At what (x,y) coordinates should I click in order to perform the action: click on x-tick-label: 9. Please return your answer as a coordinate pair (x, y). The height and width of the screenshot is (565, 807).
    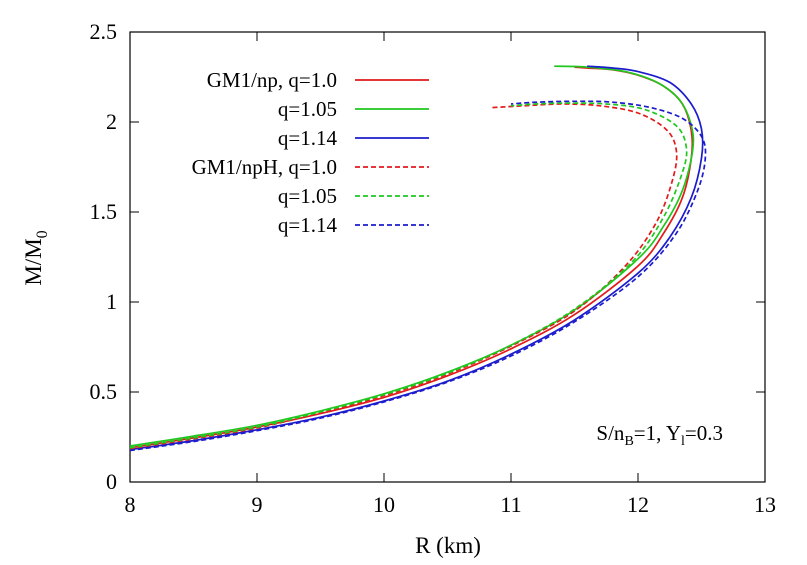
    Looking at the image, I should click on (257, 504).